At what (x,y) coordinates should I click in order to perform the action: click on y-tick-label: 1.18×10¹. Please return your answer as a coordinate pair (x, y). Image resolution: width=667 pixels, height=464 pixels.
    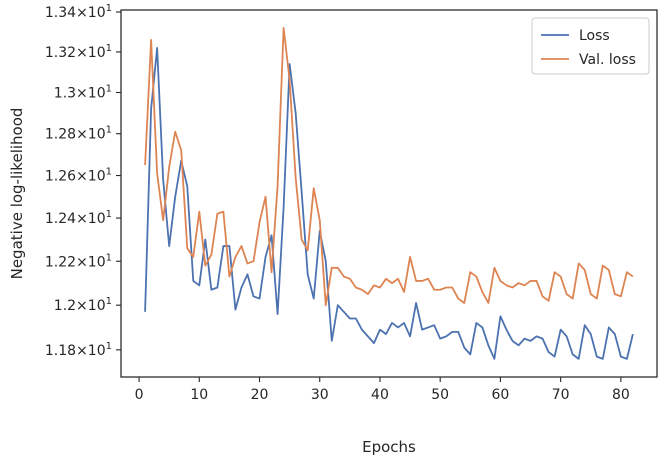
    Looking at the image, I should click on (78, 350).